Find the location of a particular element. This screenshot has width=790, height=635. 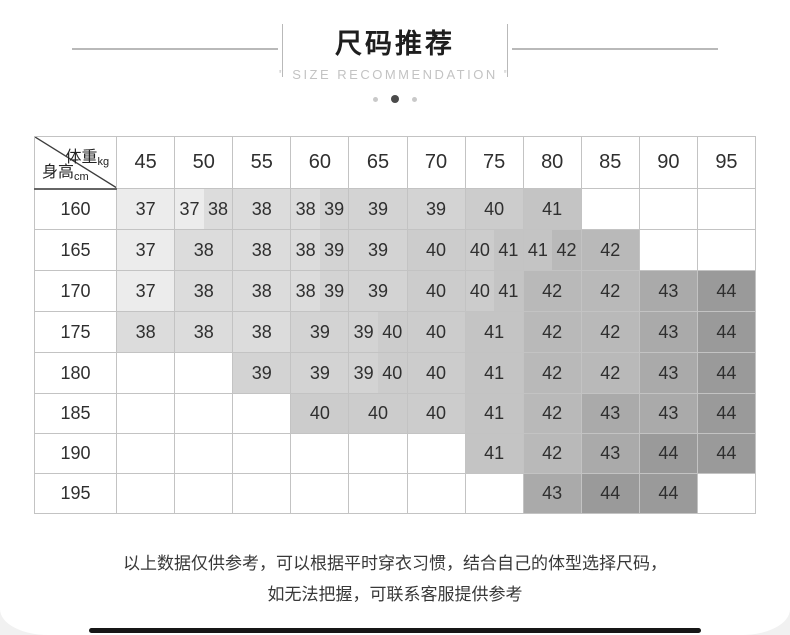

weight-header: 50 is located at coordinates (204, 162).